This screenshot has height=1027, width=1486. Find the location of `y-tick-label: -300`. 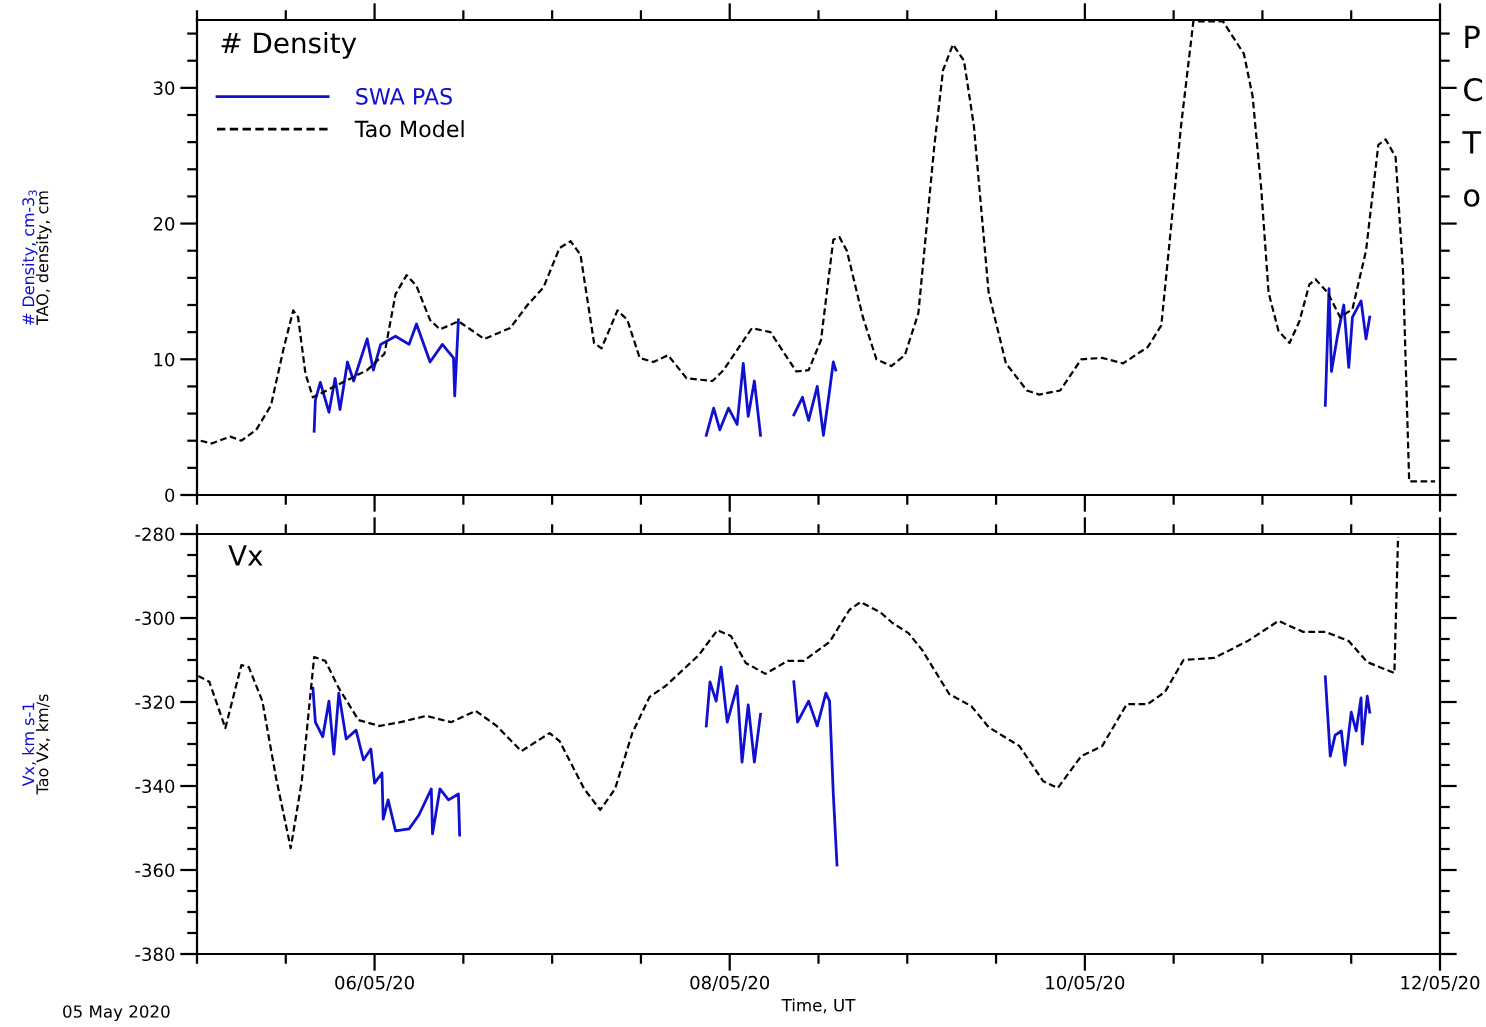

y-tick-label: -300 is located at coordinates (155, 618).